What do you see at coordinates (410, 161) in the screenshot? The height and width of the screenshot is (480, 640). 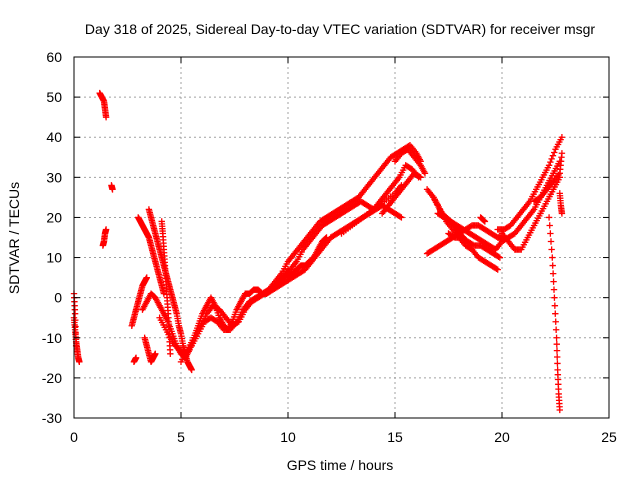 I see `series-sat-o` at bounding box center [410, 161].